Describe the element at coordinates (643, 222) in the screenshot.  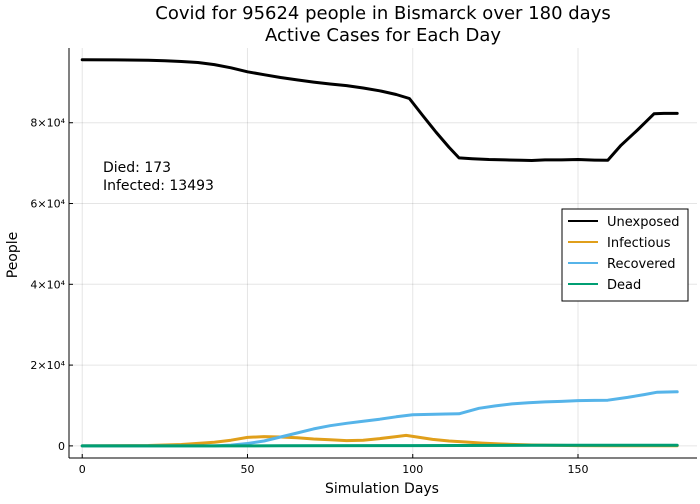
I see `legend-label-unexposed: Unexposed` at that location.